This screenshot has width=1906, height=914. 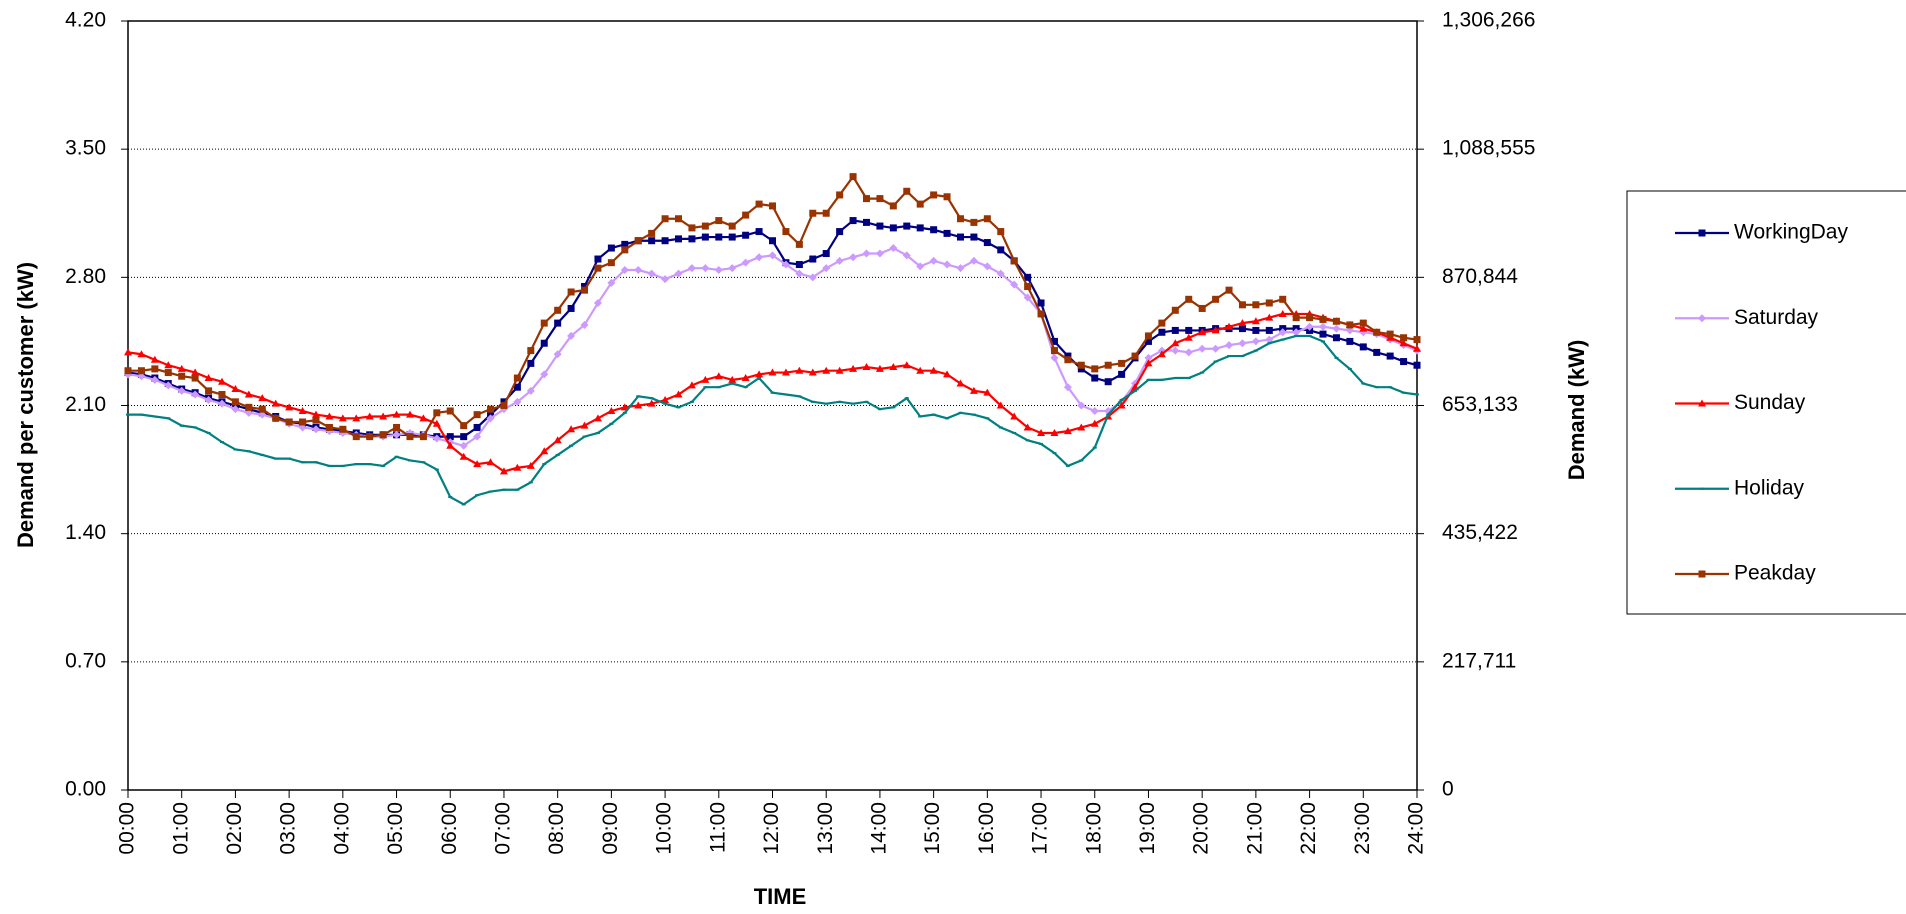 I want to click on legend-label: Saturday, so click(x=1776, y=317).